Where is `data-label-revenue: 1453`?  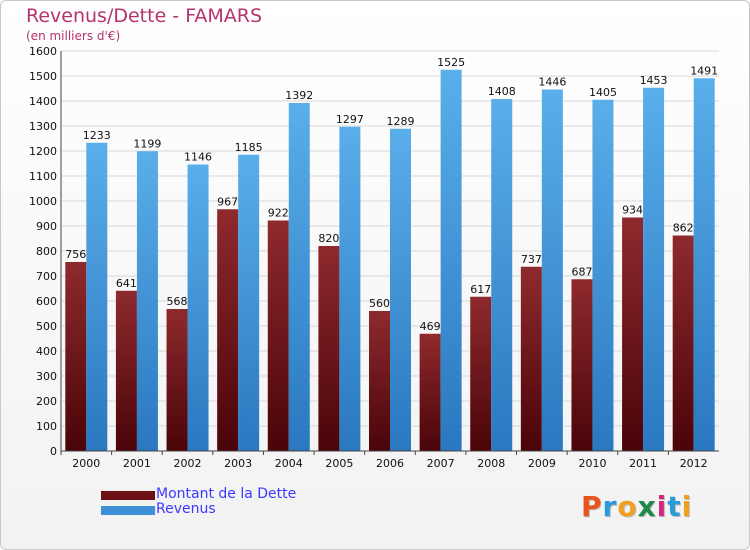 data-label-revenue: 1453 is located at coordinates (654, 80).